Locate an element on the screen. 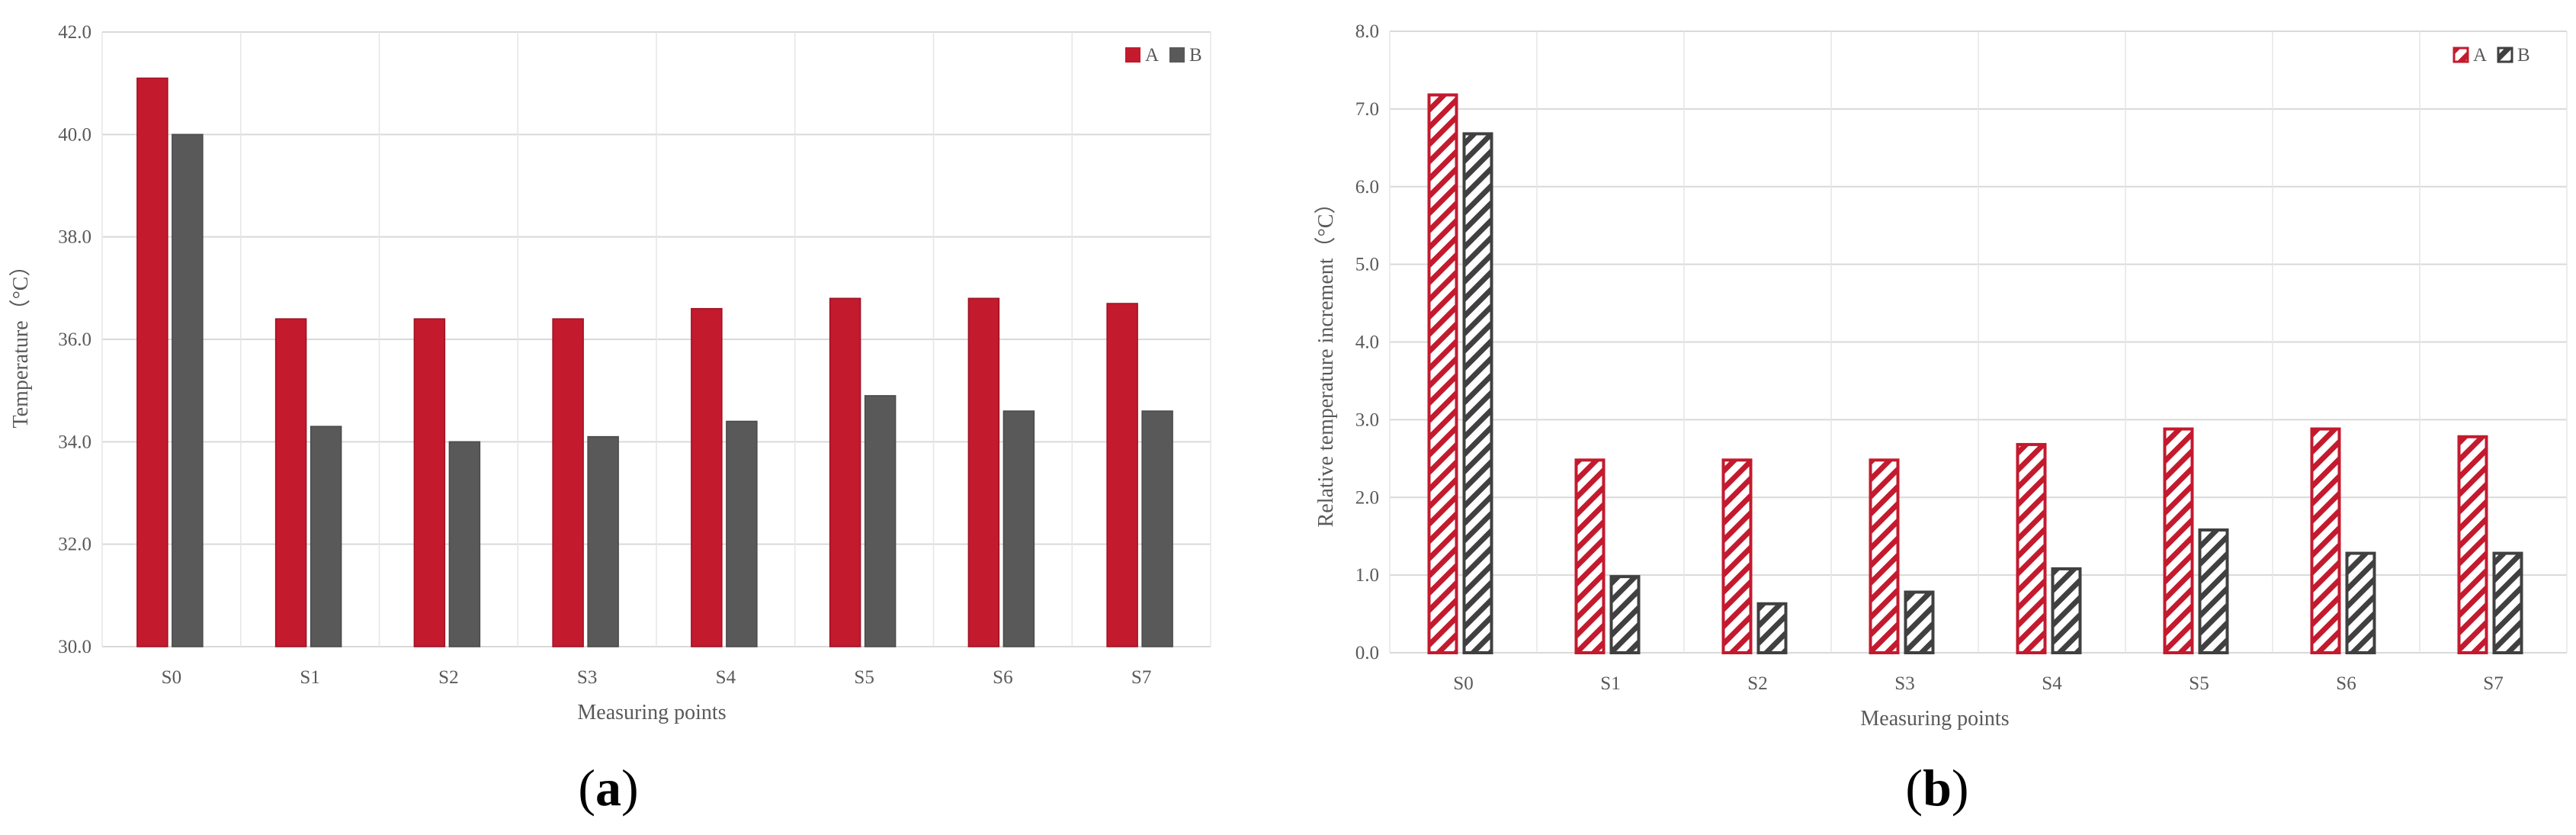 The width and height of the screenshot is (2576, 835). chart-a-x-tick-label: S2 is located at coordinates (448, 677).